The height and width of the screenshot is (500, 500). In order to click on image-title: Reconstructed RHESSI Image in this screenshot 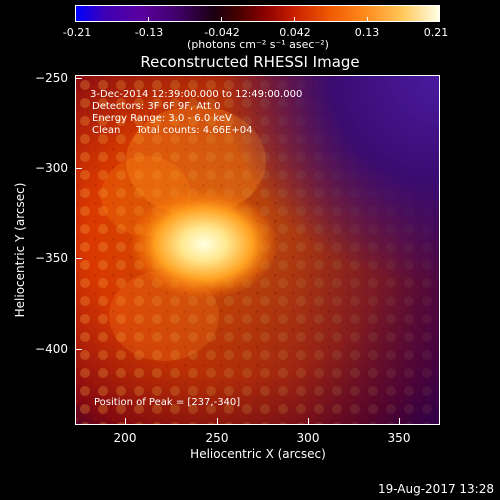, I will do `click(250, 62)`.